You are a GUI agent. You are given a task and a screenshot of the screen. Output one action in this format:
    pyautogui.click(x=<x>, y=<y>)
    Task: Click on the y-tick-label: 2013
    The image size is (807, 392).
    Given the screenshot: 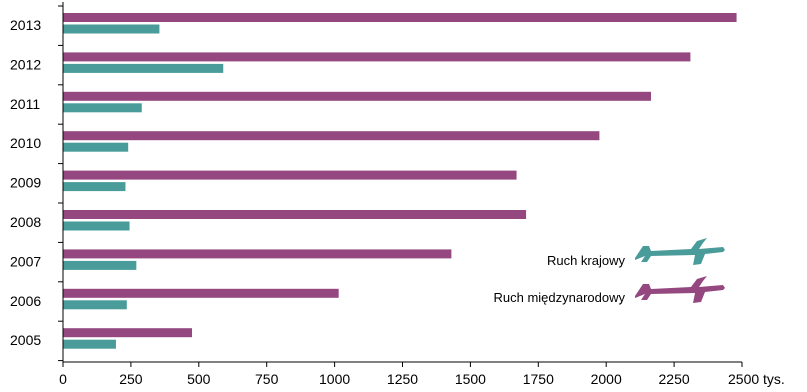 What is the action you would take?
    pyautogui.click(x=25, y=25)
    